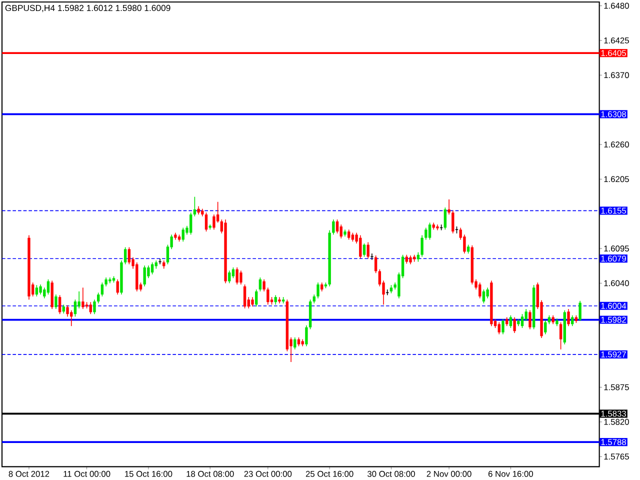 This screenshot has width=640, height=480. Describe the element at coordinates (616, 457) in the screenshot. I see `y-tick-label: 1.5765` at that location.